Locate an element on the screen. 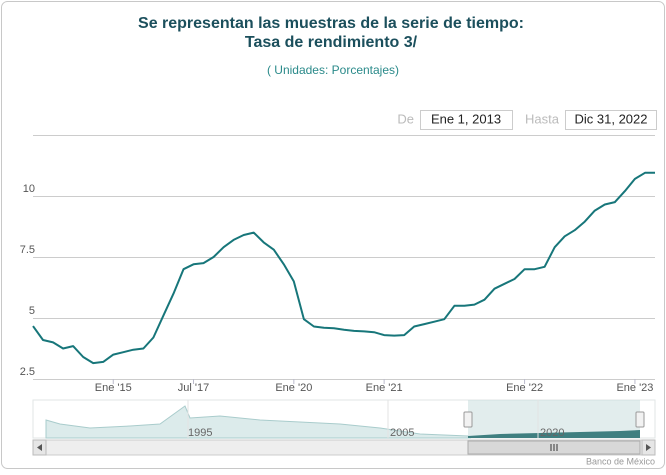  chart-title-2: Tasa de rendimiento 3/ is located at coordinates (331, 42).